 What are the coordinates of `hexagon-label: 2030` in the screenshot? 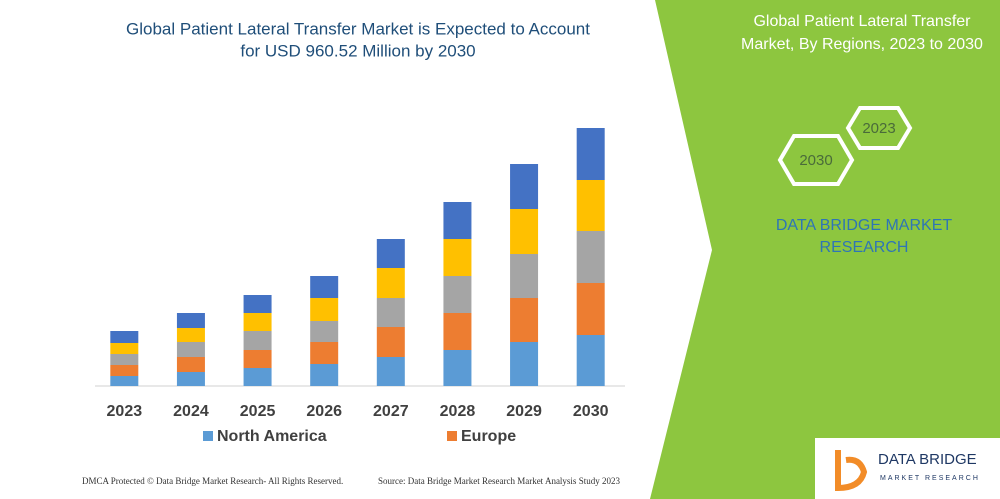 It's located at (815, 160).